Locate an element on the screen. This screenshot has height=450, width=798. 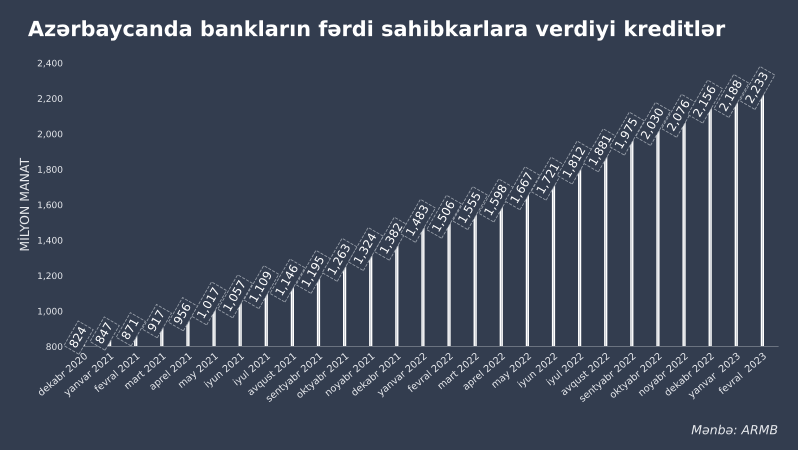
y-tick-label: 1,200 is located at coordinates (50, 276).